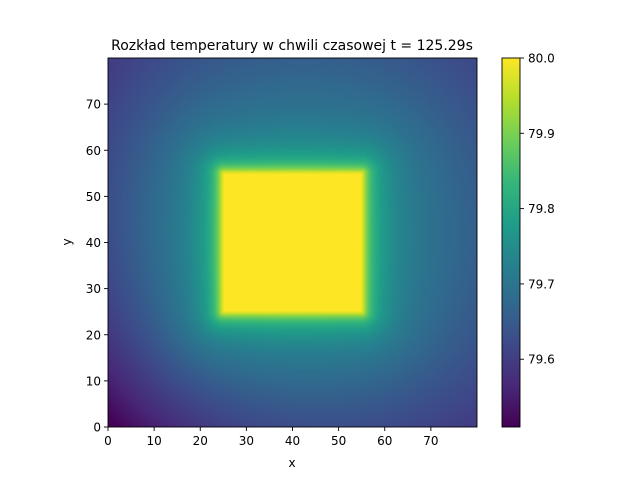 The image size is (640, 480). I want to click on y-tick-label: 40, so click(93, 243).